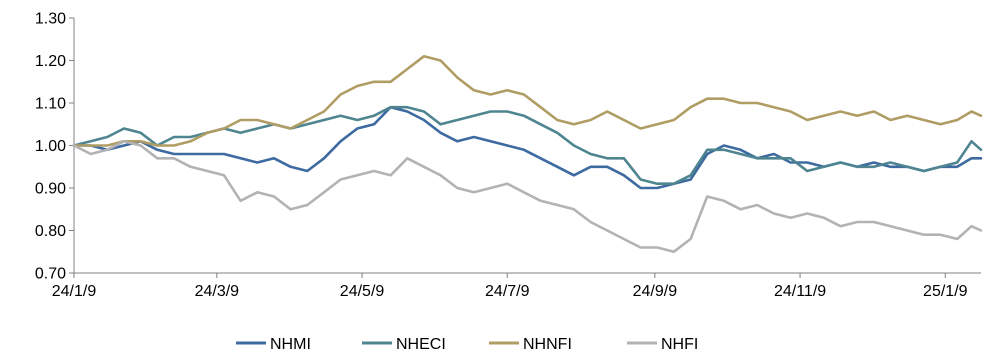  I want to click on y-axis: 0.70 0.80 0.90 1.00 1.10 1.20 1.30, so click(55, 147).